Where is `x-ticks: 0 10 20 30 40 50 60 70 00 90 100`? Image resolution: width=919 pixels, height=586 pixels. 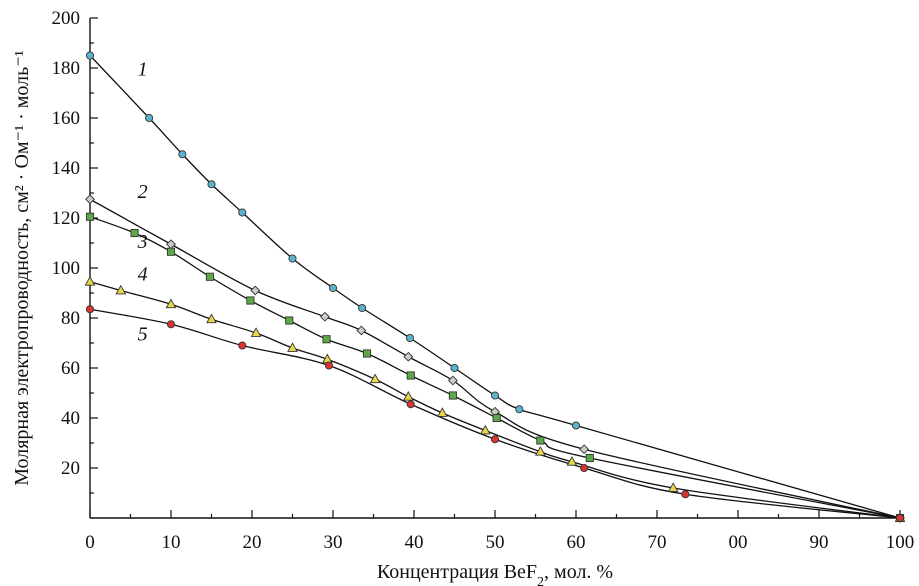
x-ticks: 0 10 20 30 40 50 60 70 00 90 100 is located at coordinates (499, 531).